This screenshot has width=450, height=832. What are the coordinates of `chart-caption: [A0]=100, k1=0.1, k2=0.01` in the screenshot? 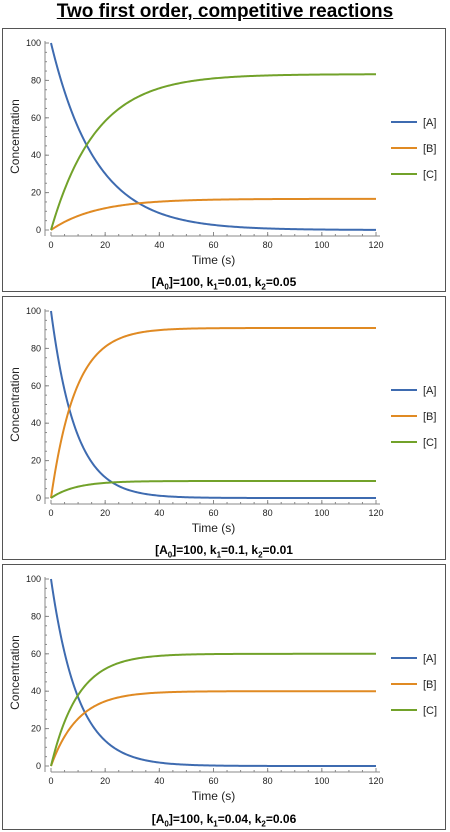 It's located at (224, 551).